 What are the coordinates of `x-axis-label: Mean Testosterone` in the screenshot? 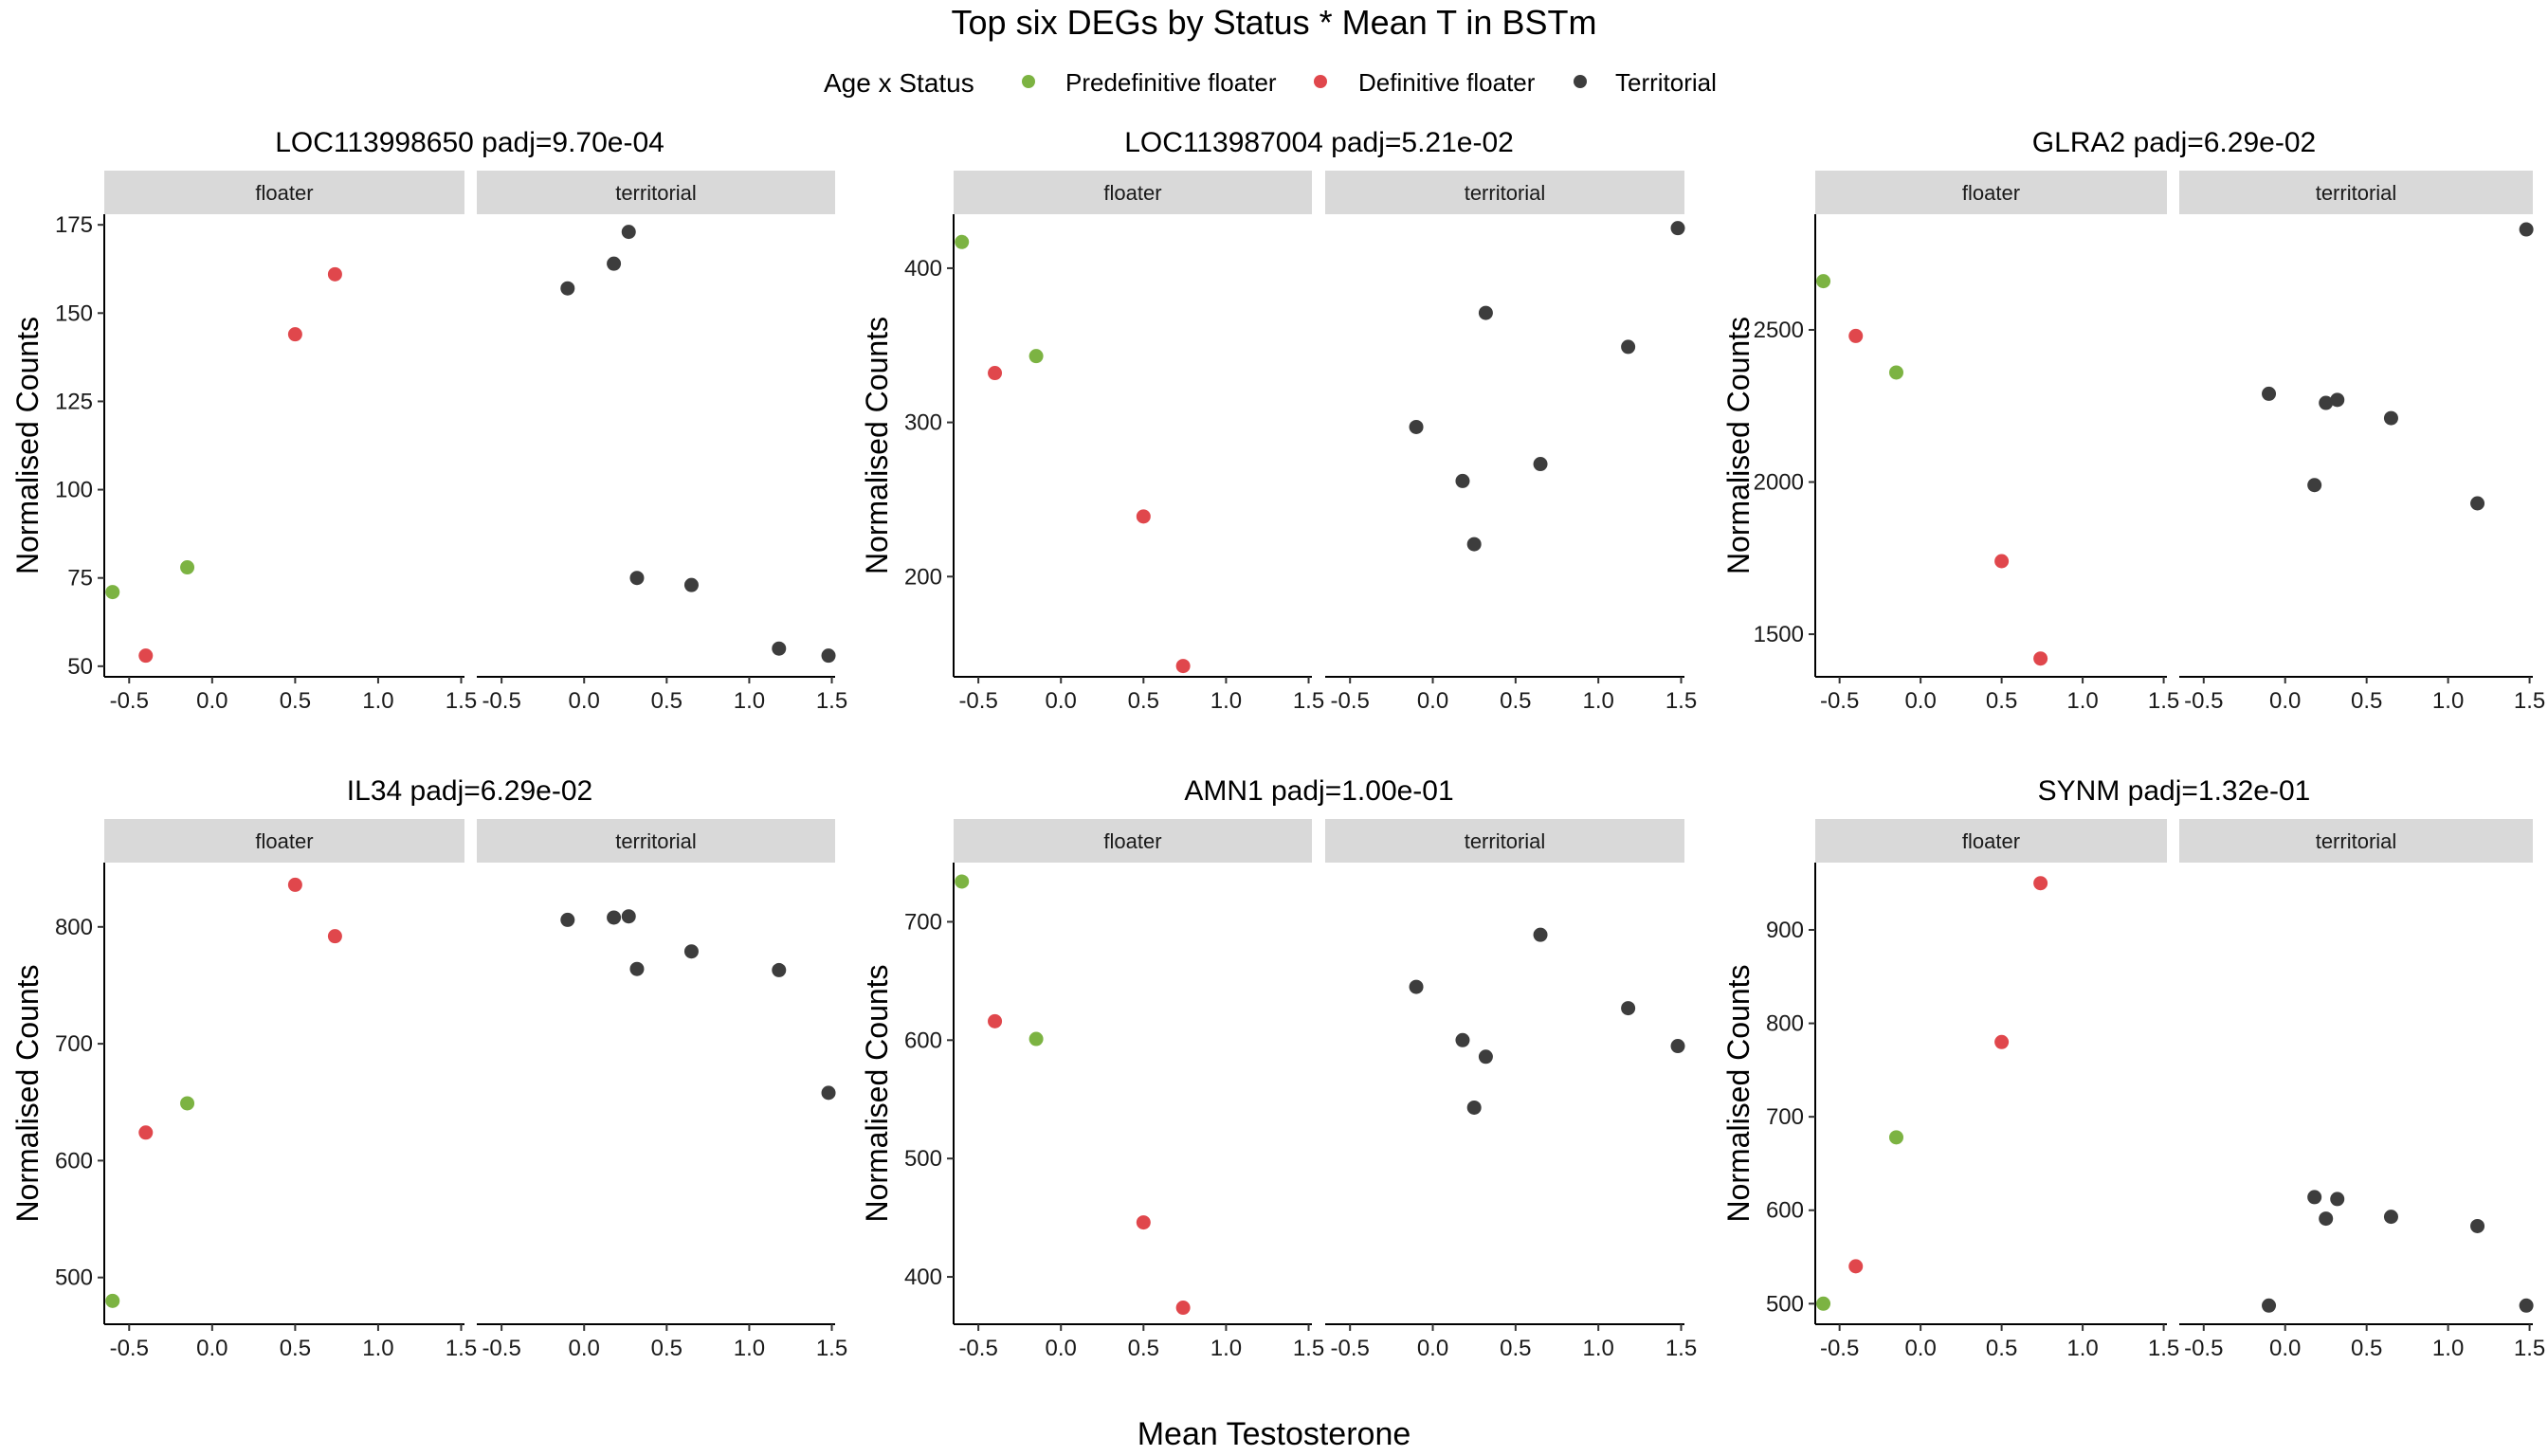 It's located at (1274, 1434).